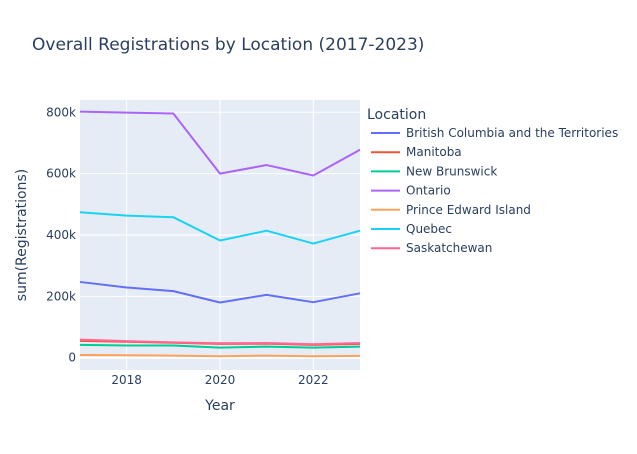 The width and height of the screenshot is (637, 454). I want to click on legend-item: Manitoba, so click(416, 152).